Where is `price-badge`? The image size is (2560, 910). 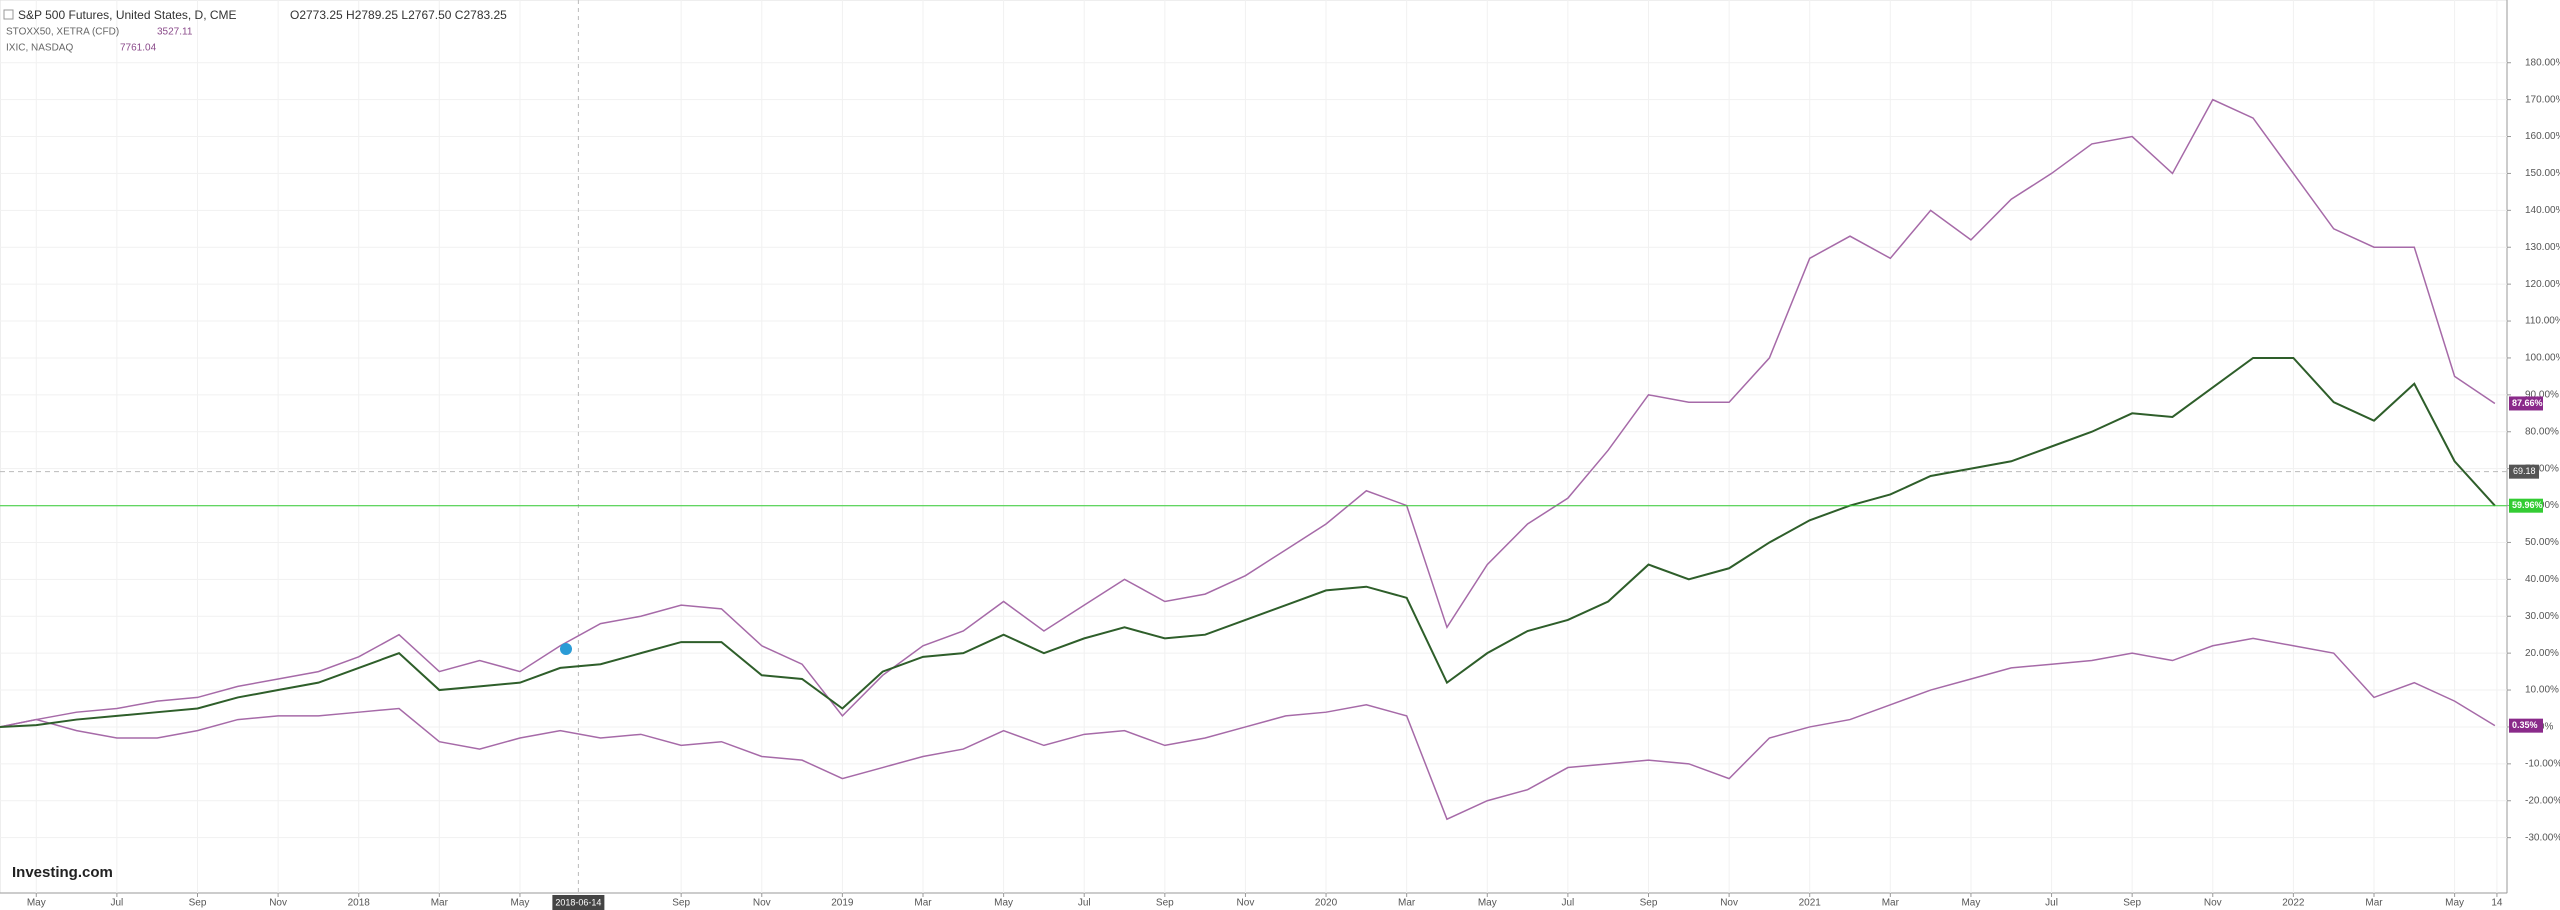
price-badge is located at coordinates (2524, 471).